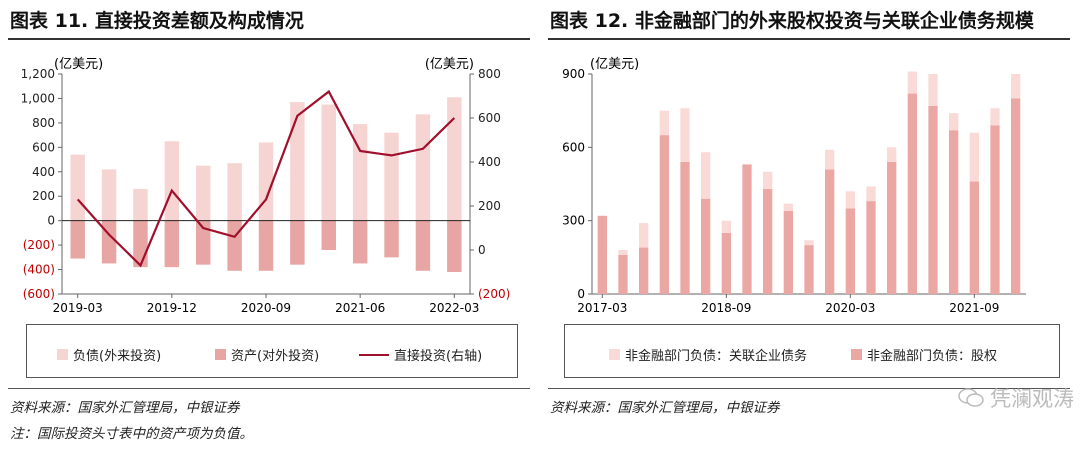  What do you see at coordinates (62, 354) in the screenshot?
I see `legend-swatch-liabilities` at bounding box center [62, 354].